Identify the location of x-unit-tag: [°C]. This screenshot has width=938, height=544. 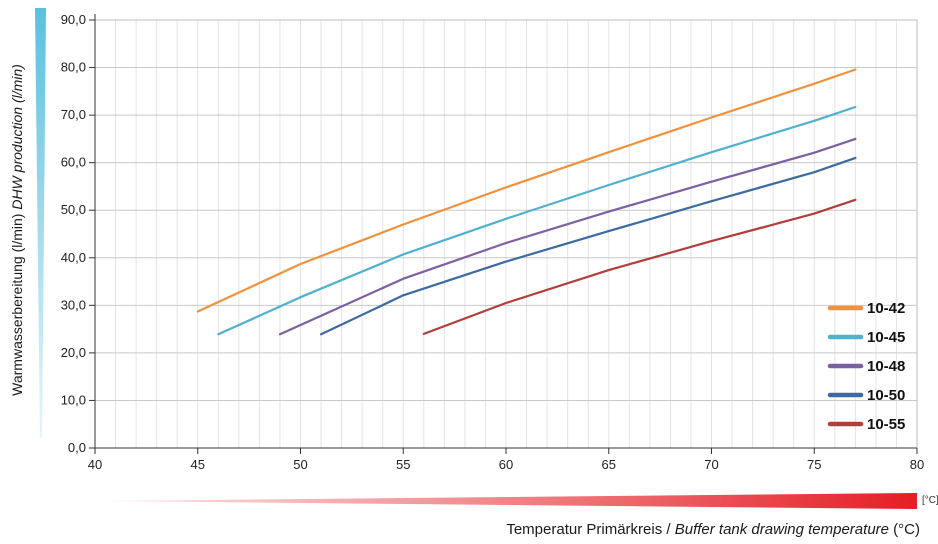
(930, 500).